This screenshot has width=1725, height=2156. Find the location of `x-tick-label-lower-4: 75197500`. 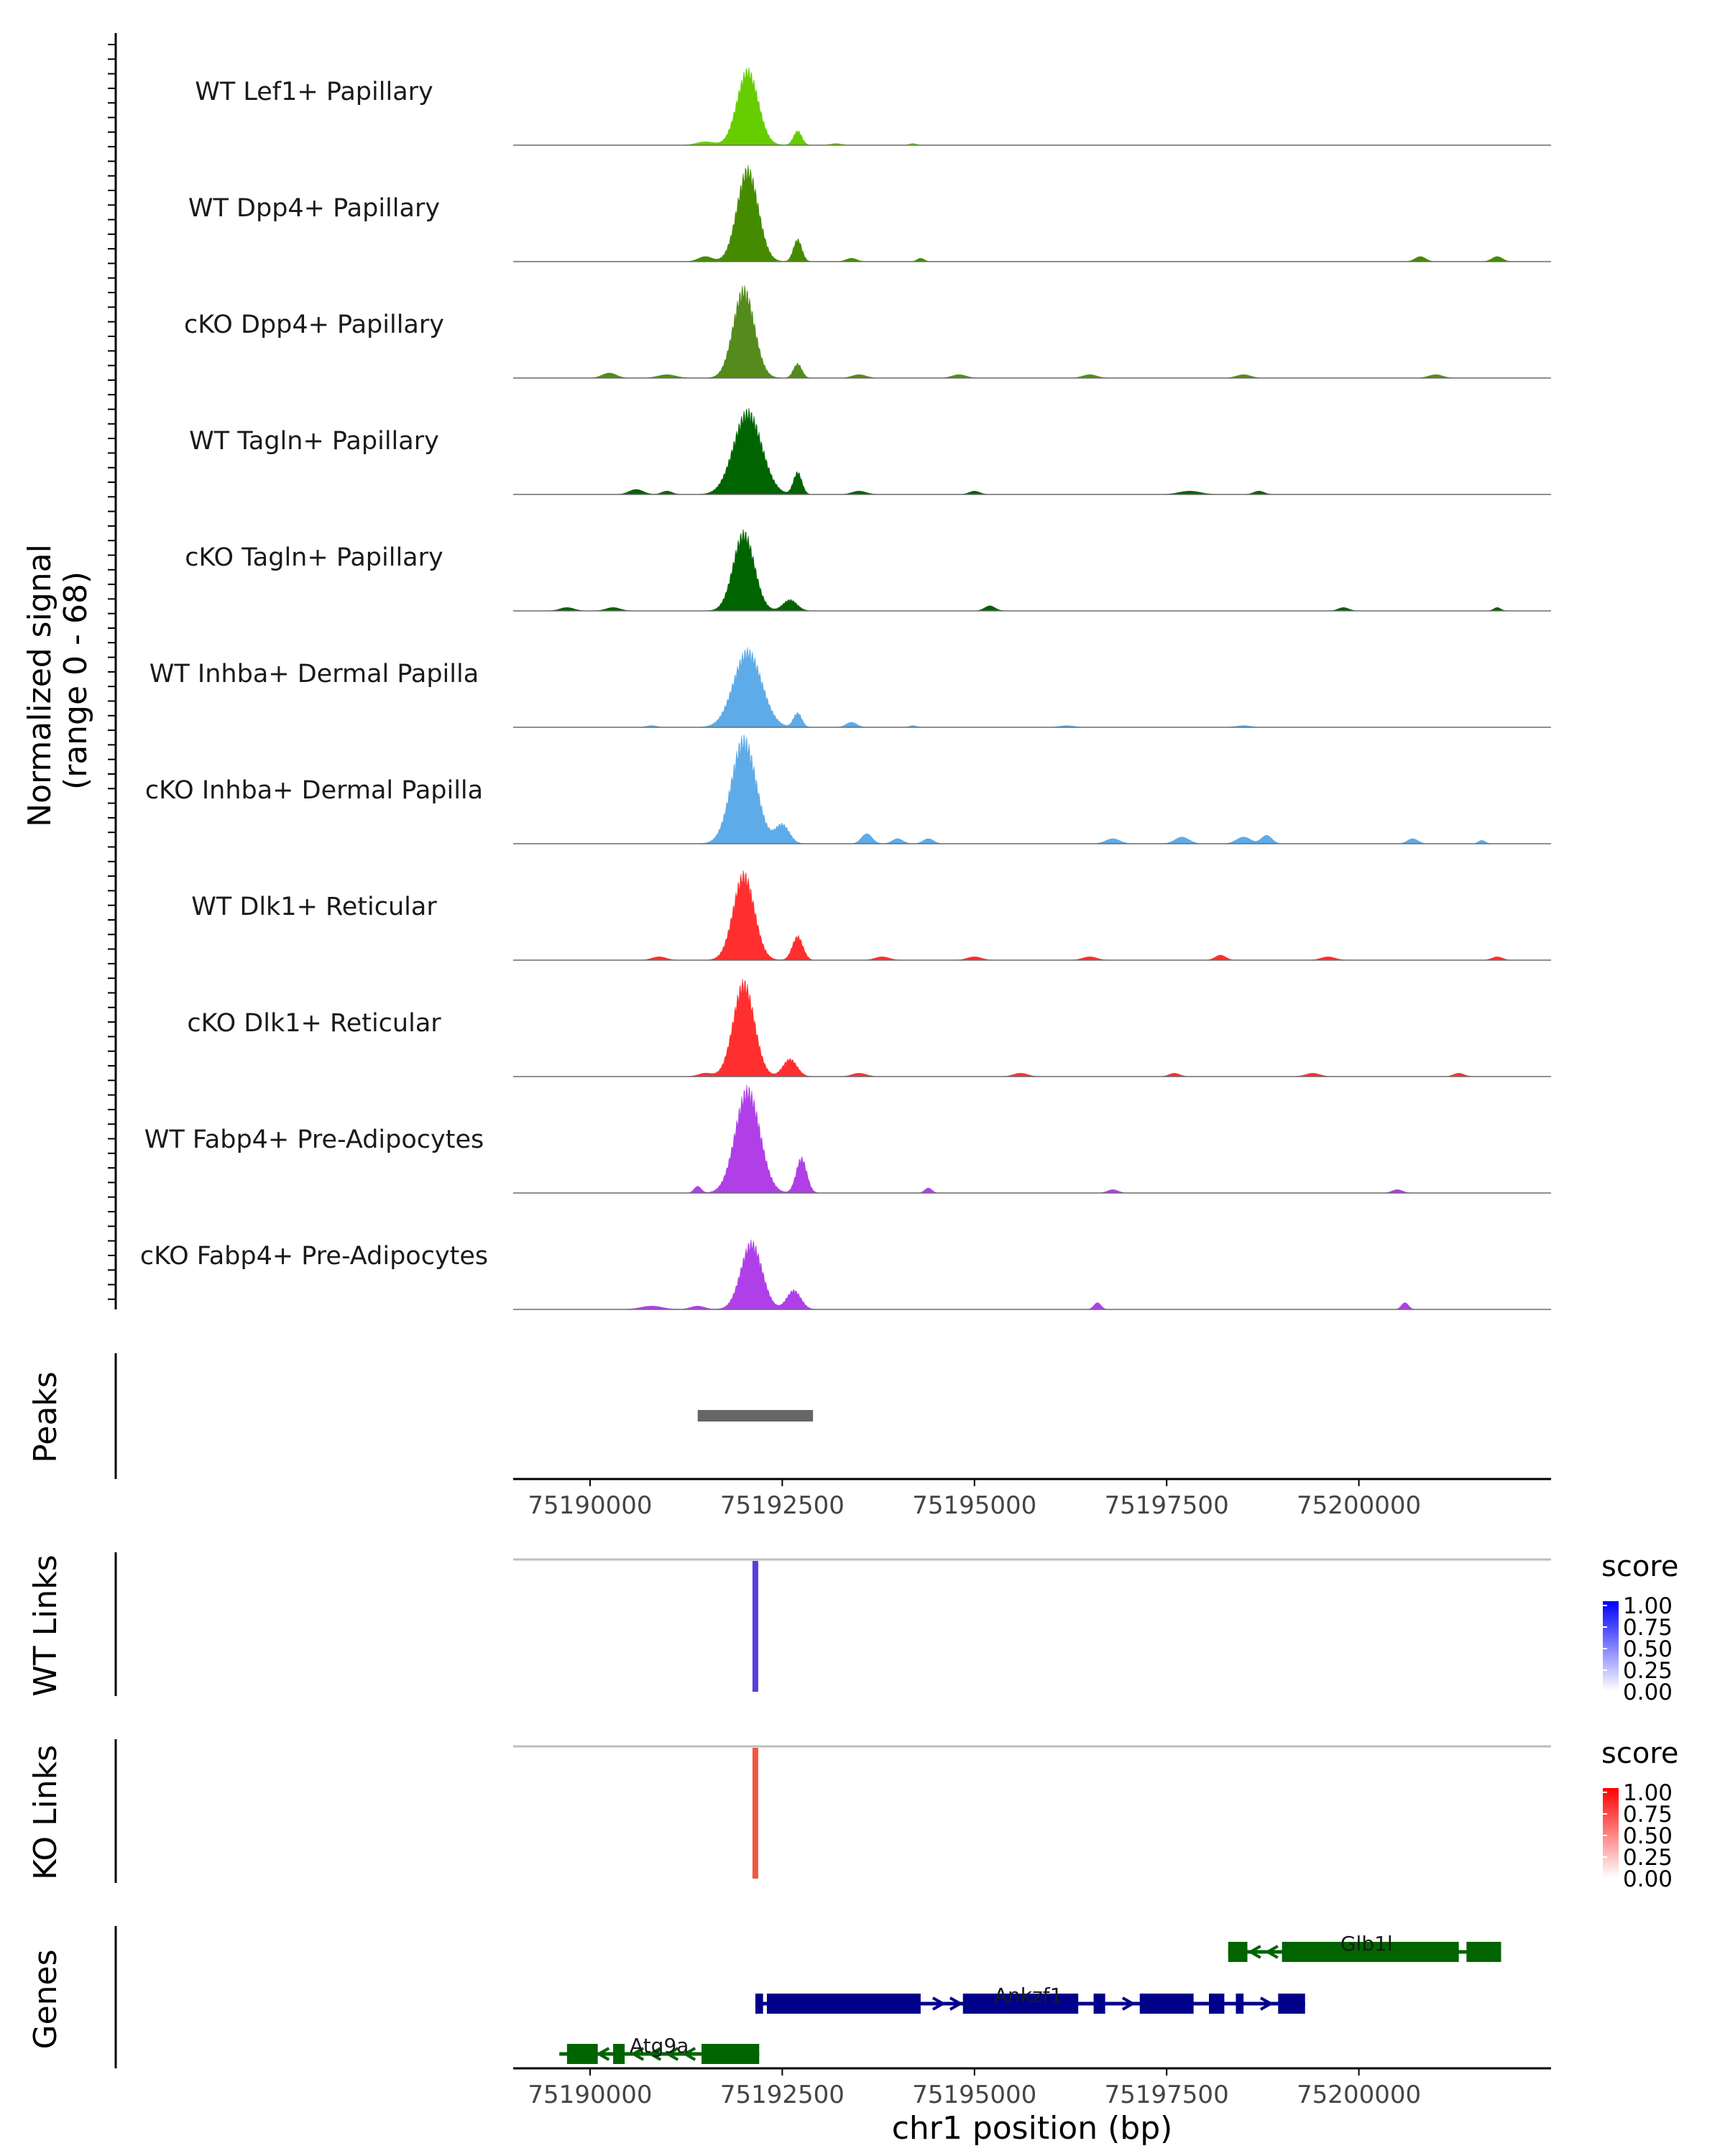

x-tick-label-lower-4: 75197500 is located at coordinates (1167, 2095).